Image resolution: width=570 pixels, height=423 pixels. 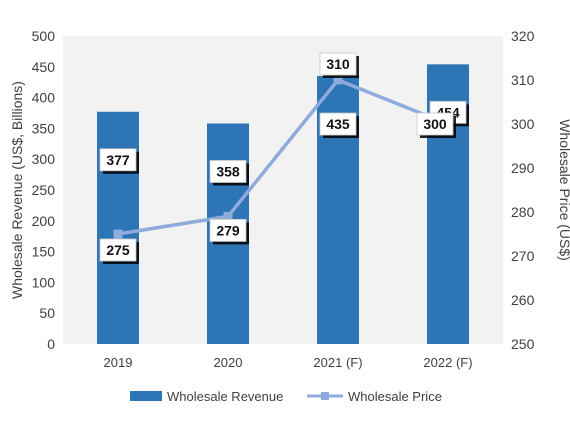 I want to click on legend-swatch-wholesale-revenue, so click(x=146, y=396).